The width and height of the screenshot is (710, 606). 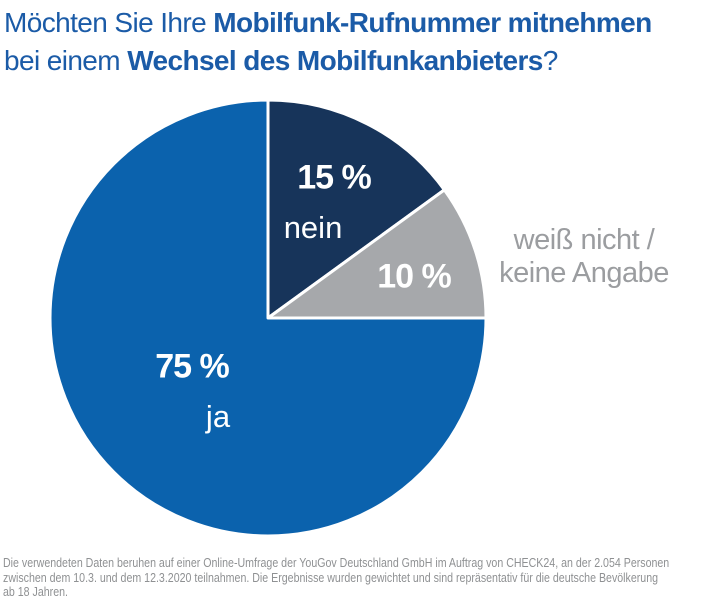 What do you see at coordinates (334, 177) in the screenshot?
I see `slice-percent-nein: 15 %` at bounding box center [334, 177].